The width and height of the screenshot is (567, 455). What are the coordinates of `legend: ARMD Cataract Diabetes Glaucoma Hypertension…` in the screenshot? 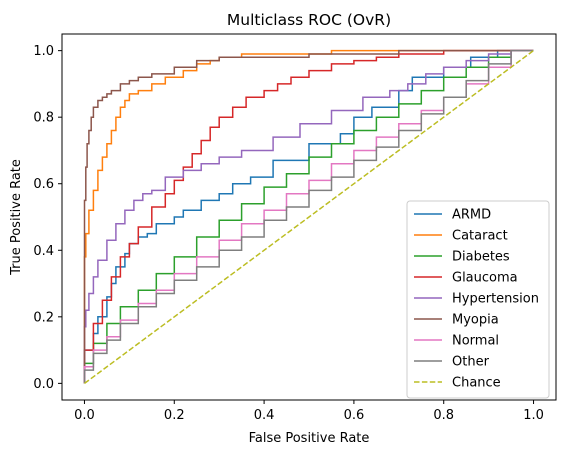 It's located at (478, 299).